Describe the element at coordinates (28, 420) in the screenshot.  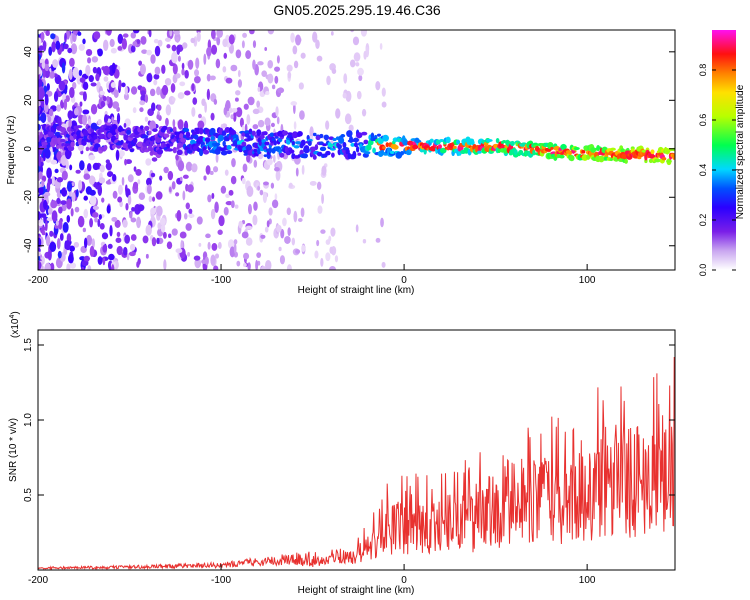
I see `snr-y-tick-label: 1.0` at that location.